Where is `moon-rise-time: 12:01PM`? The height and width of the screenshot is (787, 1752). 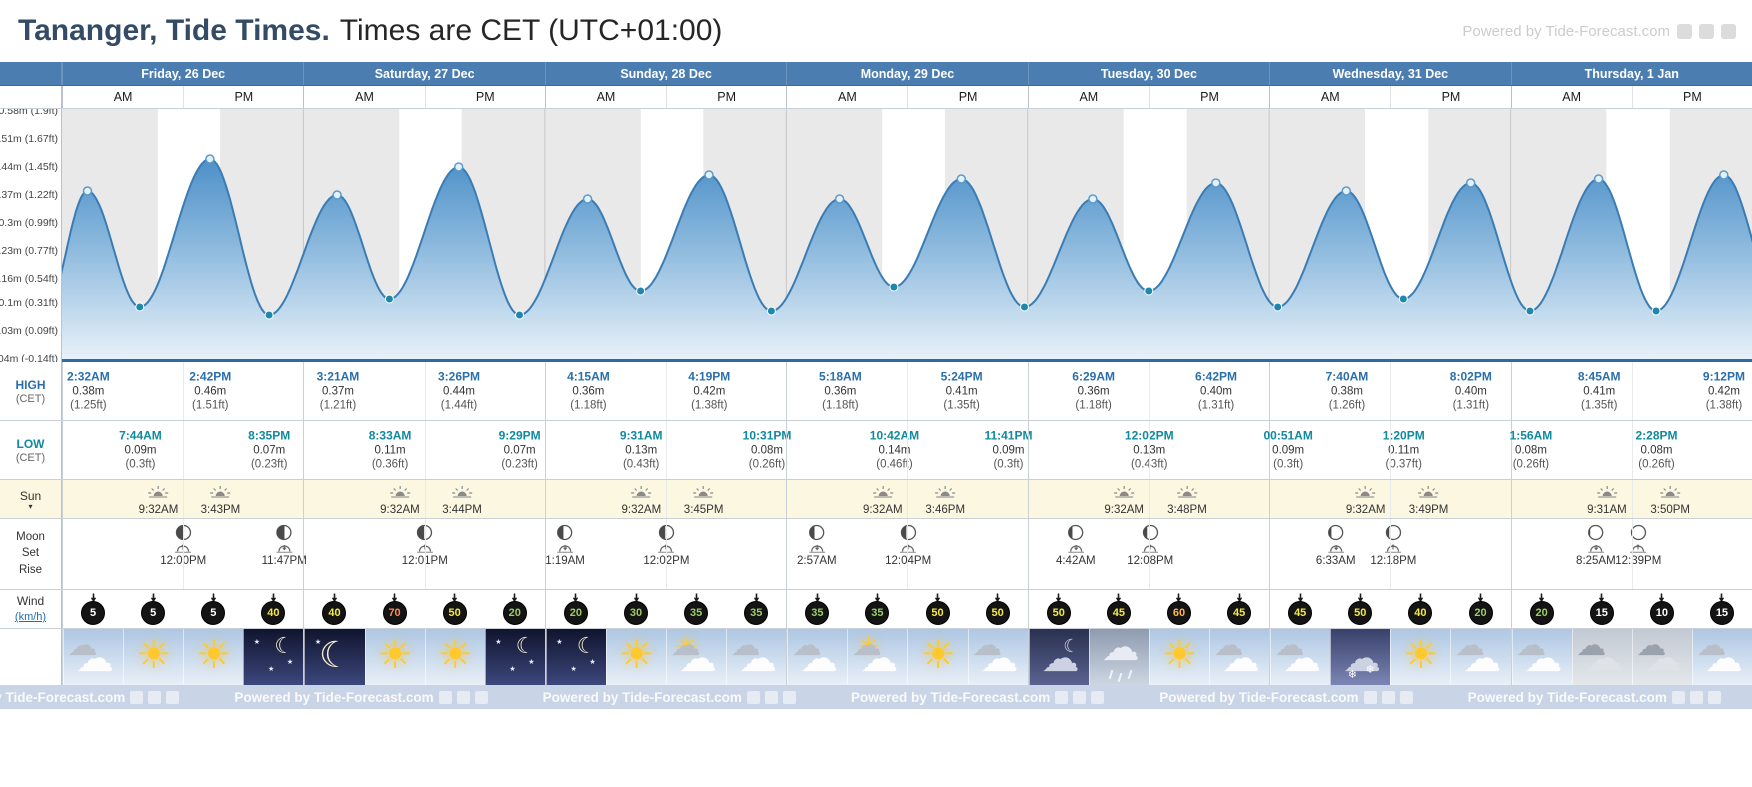 moon-rise-time: 12:01PM is located at coordinates (424, 561).